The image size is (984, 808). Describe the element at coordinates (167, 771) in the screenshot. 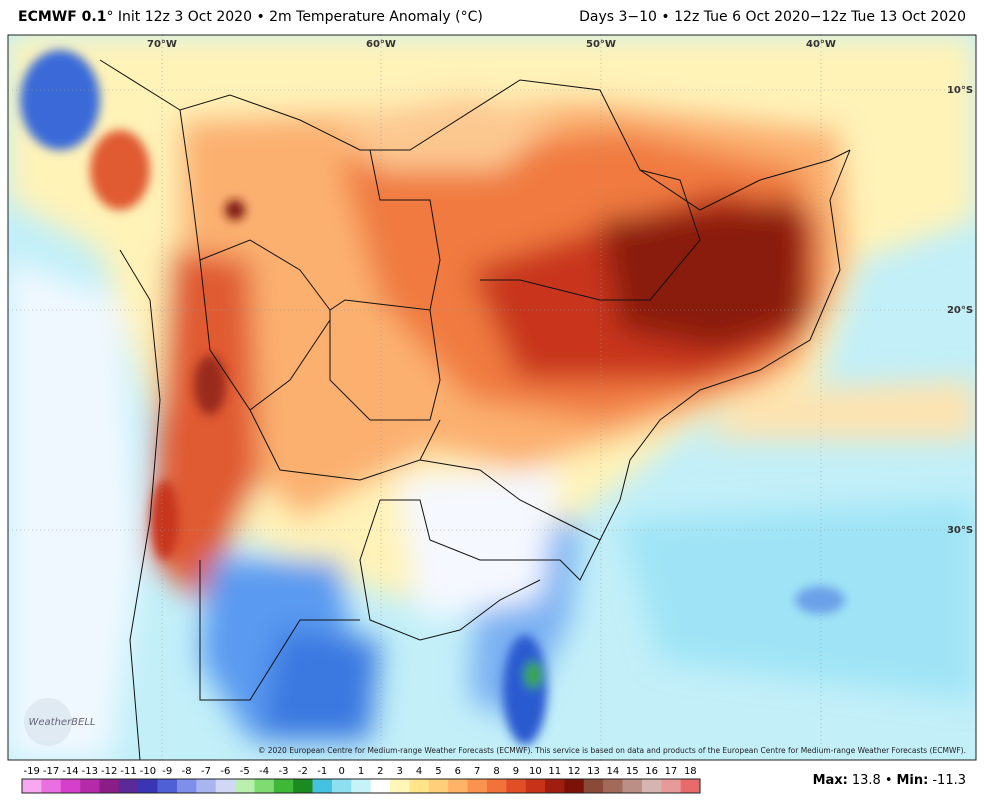

I see `colorbar-label: -9` at that location.